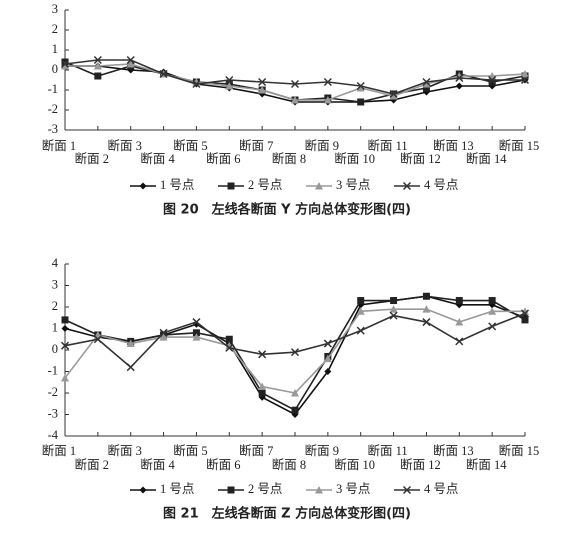  I want to click on y-tick-label: 3, so click(55, 284).